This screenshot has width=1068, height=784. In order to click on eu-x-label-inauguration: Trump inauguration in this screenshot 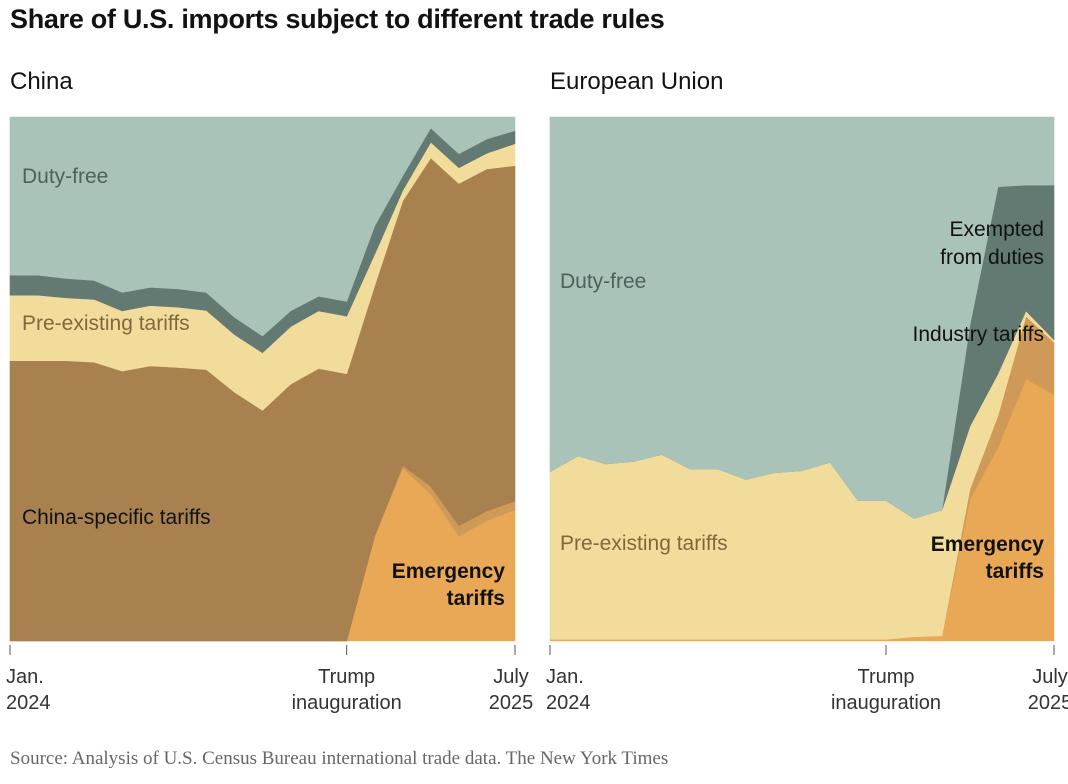, I will do `click(886, 690)`.